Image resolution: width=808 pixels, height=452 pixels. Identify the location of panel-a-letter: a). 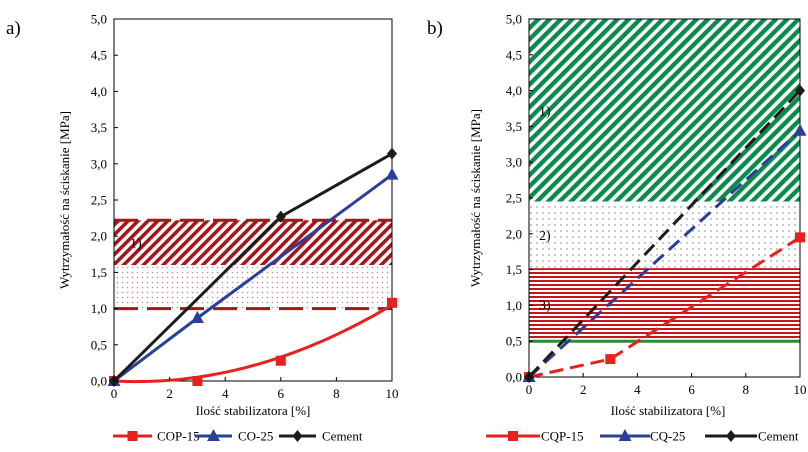
(13, 28).